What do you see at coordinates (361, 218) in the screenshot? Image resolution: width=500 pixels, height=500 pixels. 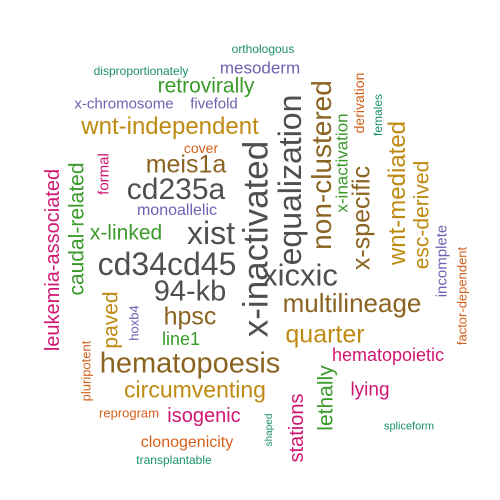 I see `word-x-specific: x-specific` at bounding box center [361, 218].